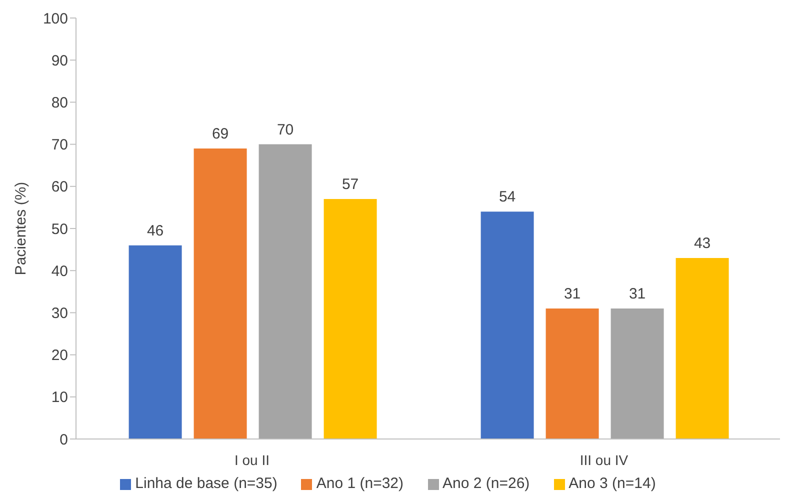 The height and width of the screenshot is (496, 800). What do you see at coordinates (285, 129) in the screenshot?
I see `data-label: 70` at bounding box center [285, 129].